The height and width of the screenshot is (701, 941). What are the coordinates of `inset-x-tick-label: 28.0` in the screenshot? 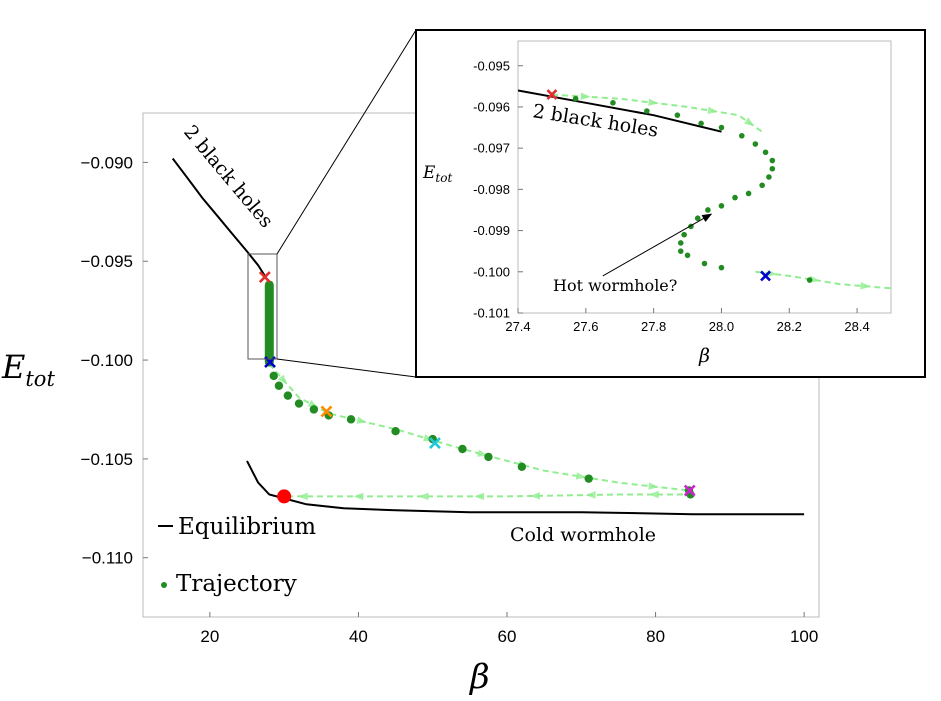 It's located at (721, 326).